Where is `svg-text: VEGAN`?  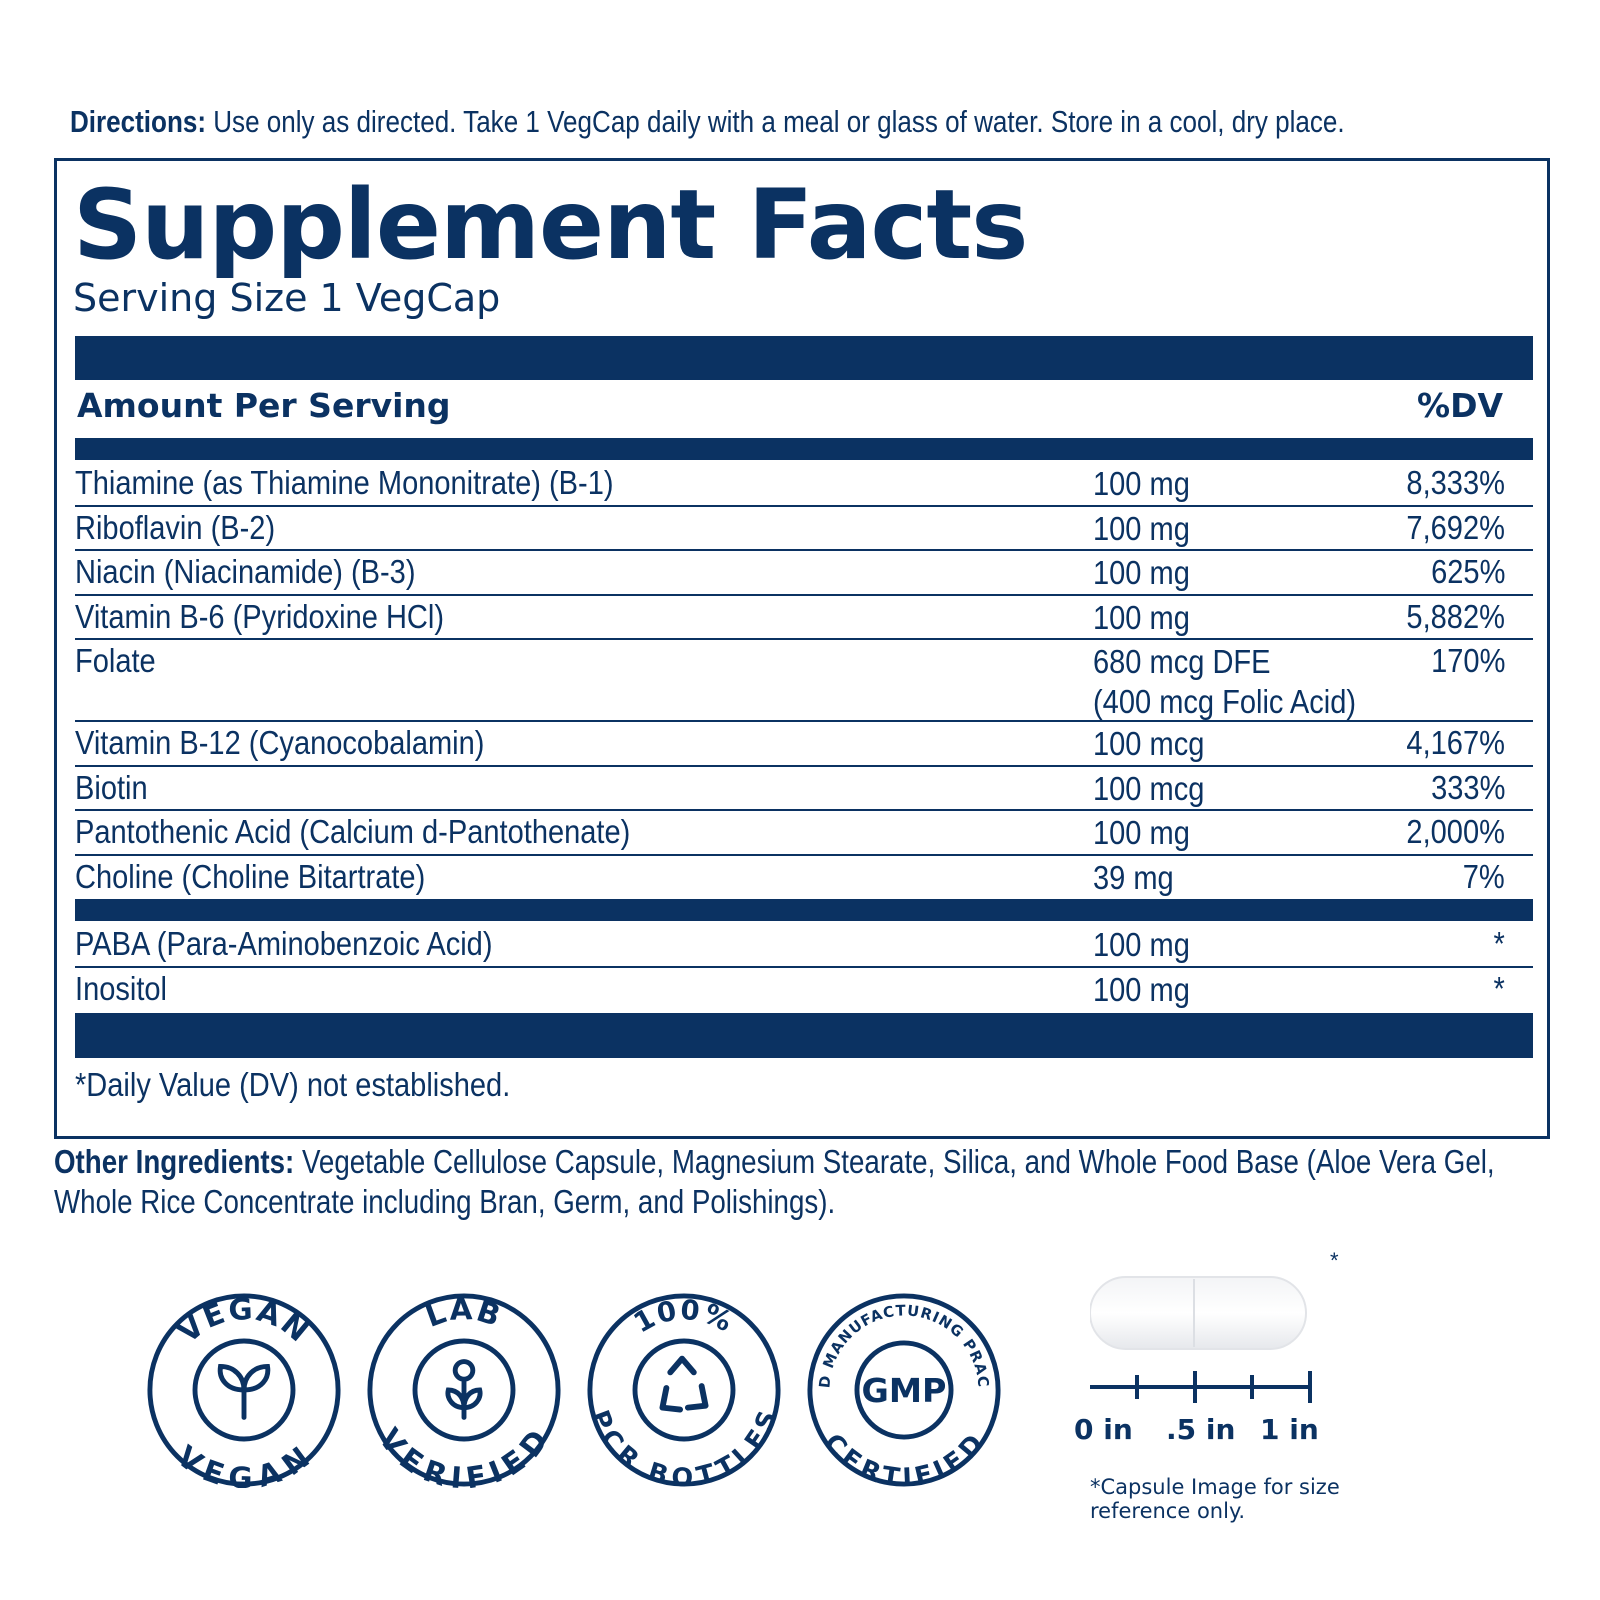
svg-text: VEGAN is located at coordinates (244, 1463).